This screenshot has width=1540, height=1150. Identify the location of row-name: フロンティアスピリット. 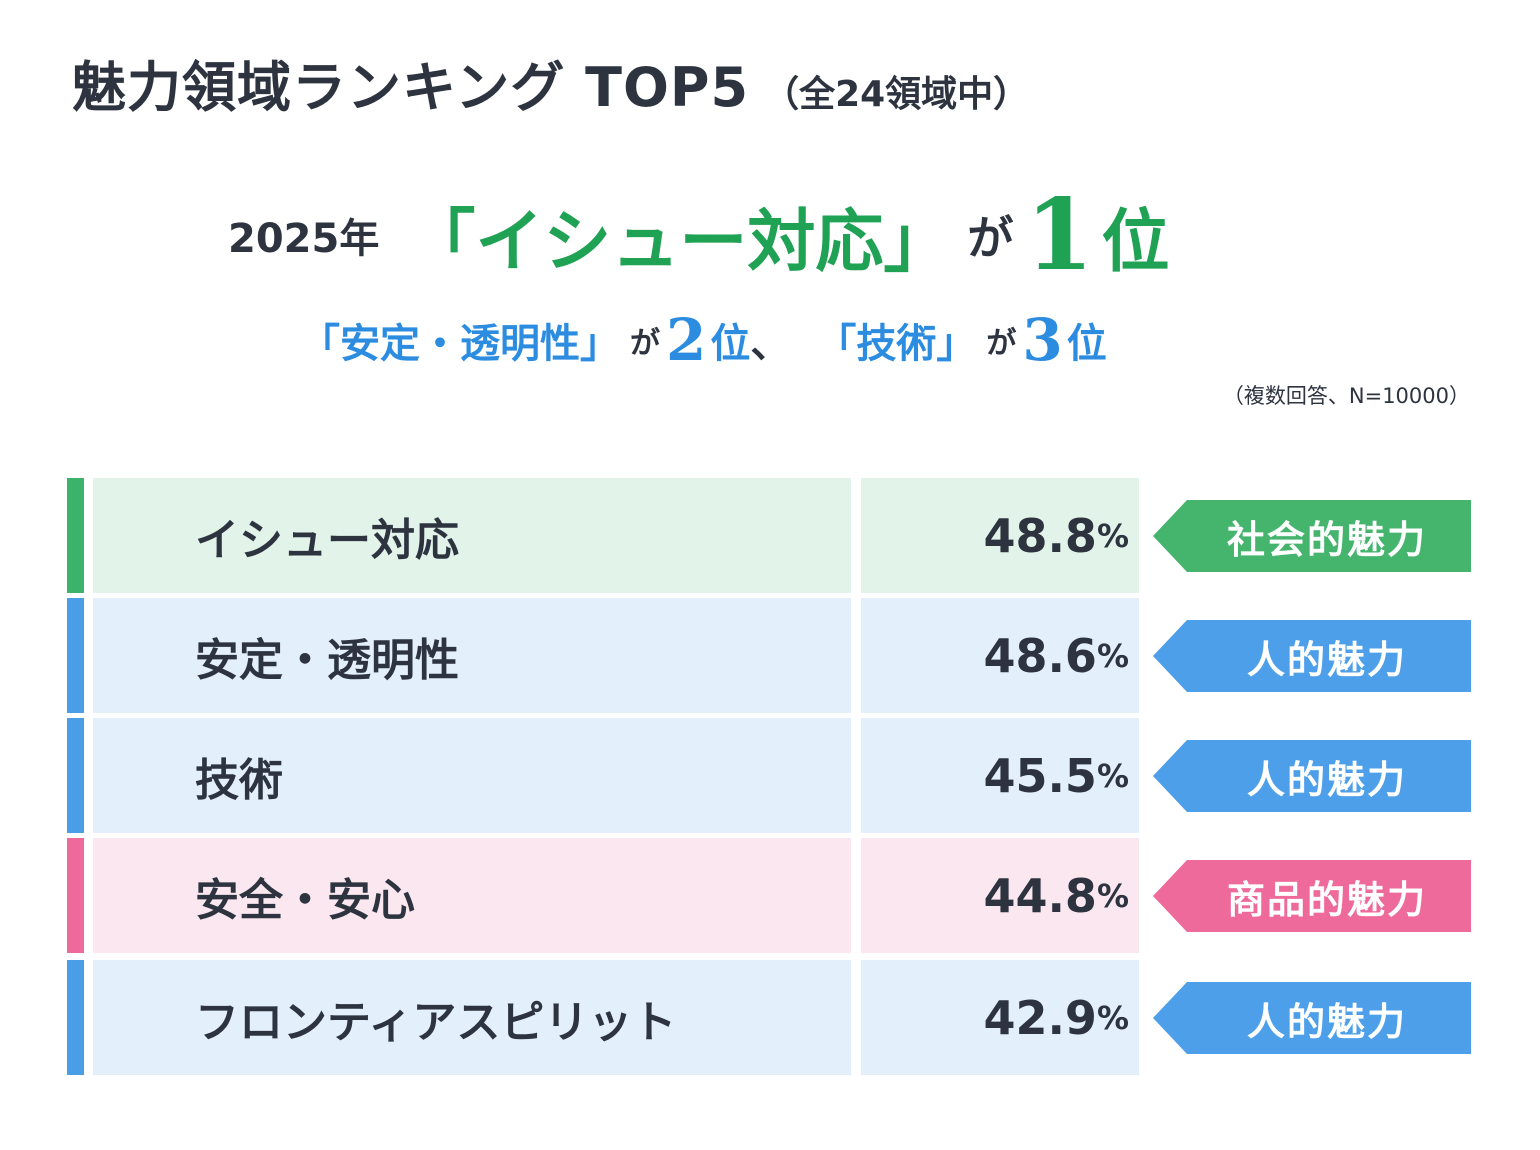
(436, 1022).